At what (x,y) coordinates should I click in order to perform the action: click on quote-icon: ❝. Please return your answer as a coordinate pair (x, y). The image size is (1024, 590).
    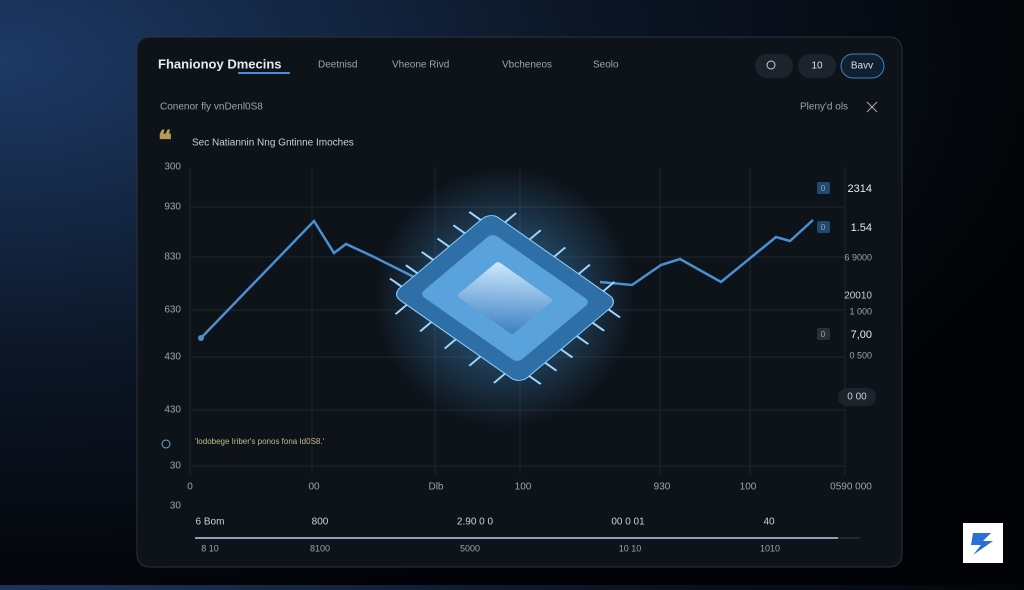
    Looking at the image, I should click on (165, 140).